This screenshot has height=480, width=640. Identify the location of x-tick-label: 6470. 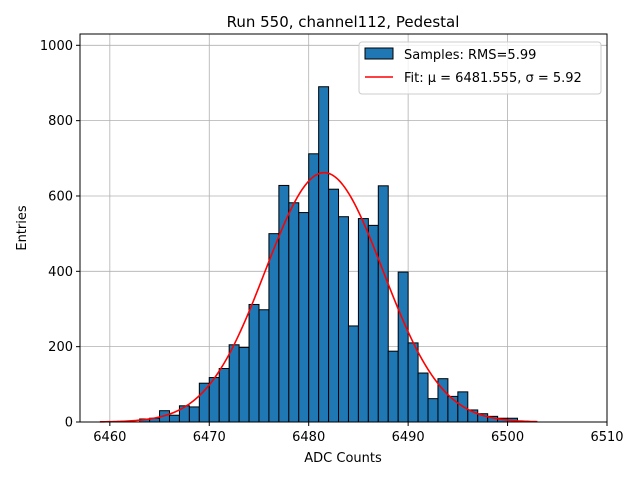
(209, 437).